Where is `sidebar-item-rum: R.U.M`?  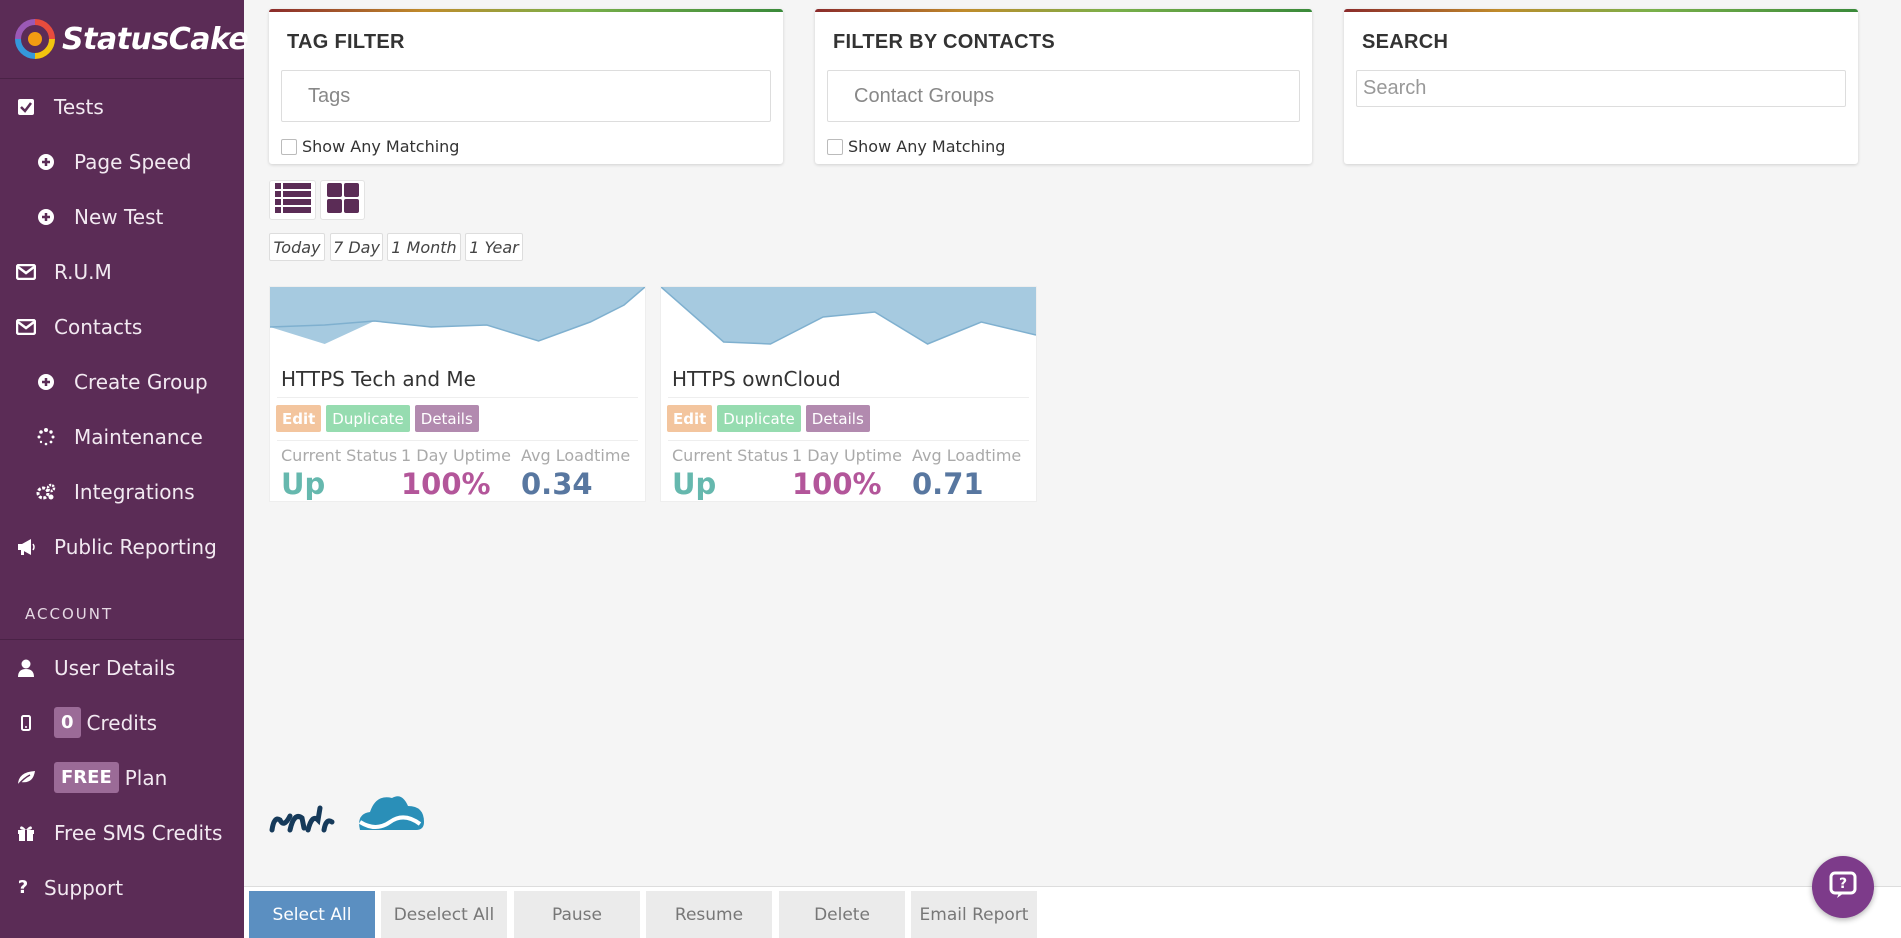 sidebar-item-rum: R.U.M is located at coordinates (122, 271).